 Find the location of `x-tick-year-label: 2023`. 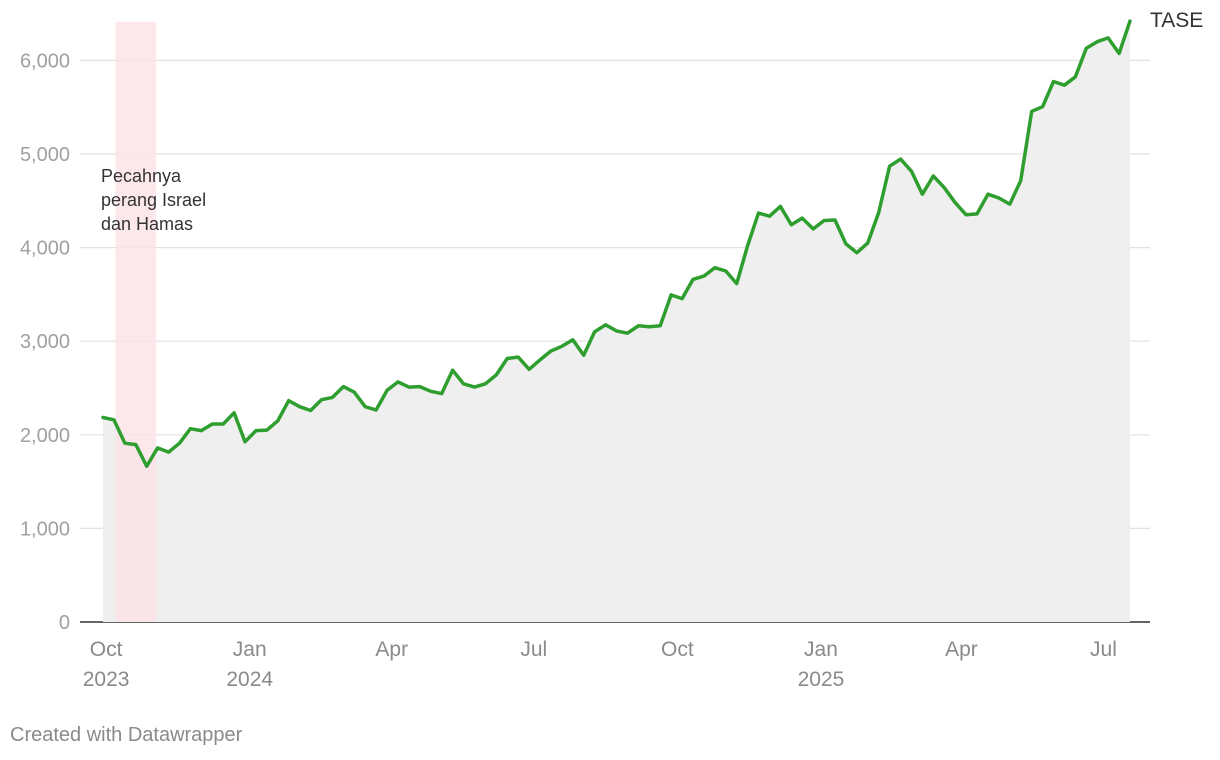

x-tick-year-label: 2023 is located at coordinates (106, 679).